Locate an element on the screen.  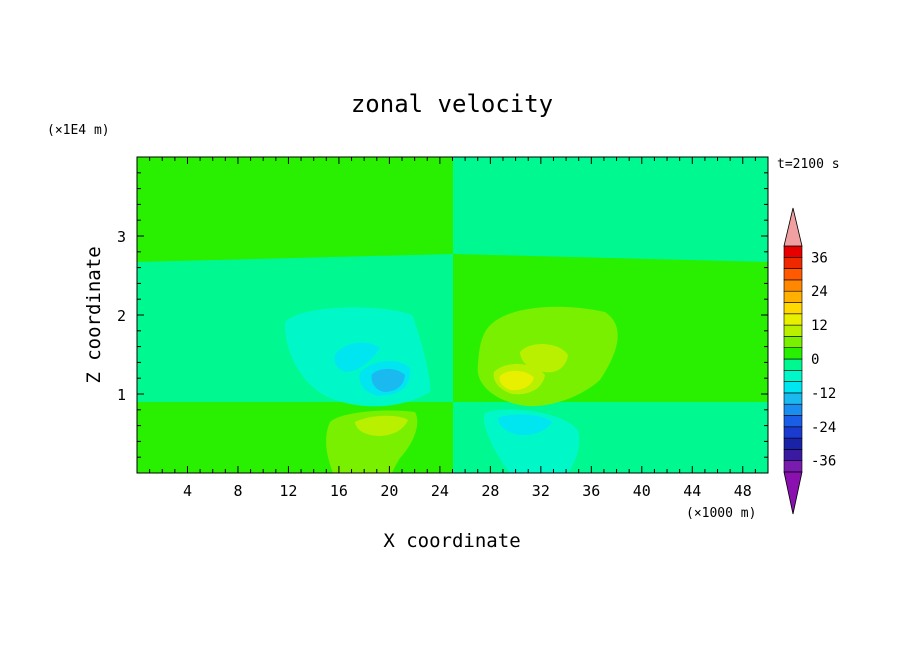
colorbar is located at coordinates (793, 361).